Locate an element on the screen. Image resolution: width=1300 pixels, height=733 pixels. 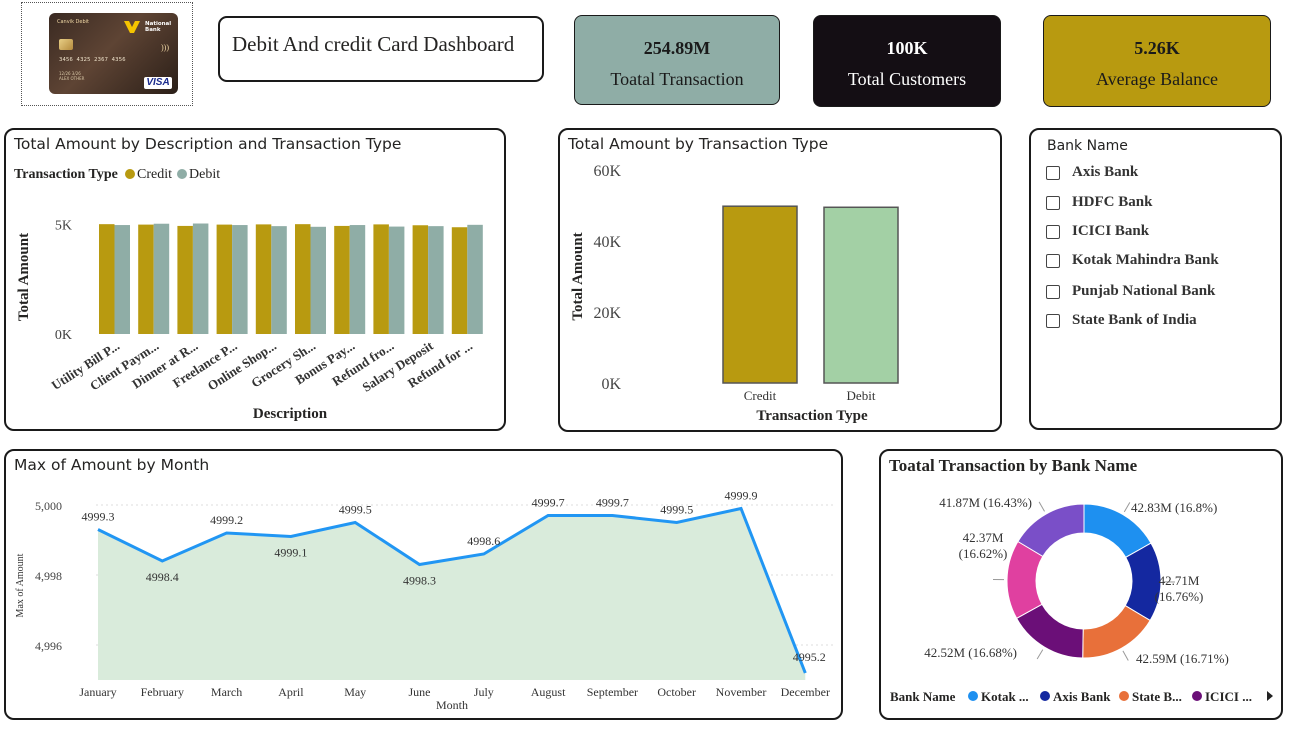
card-number: 3456 4325 2367 4356 is located at coordinates (92, 60).